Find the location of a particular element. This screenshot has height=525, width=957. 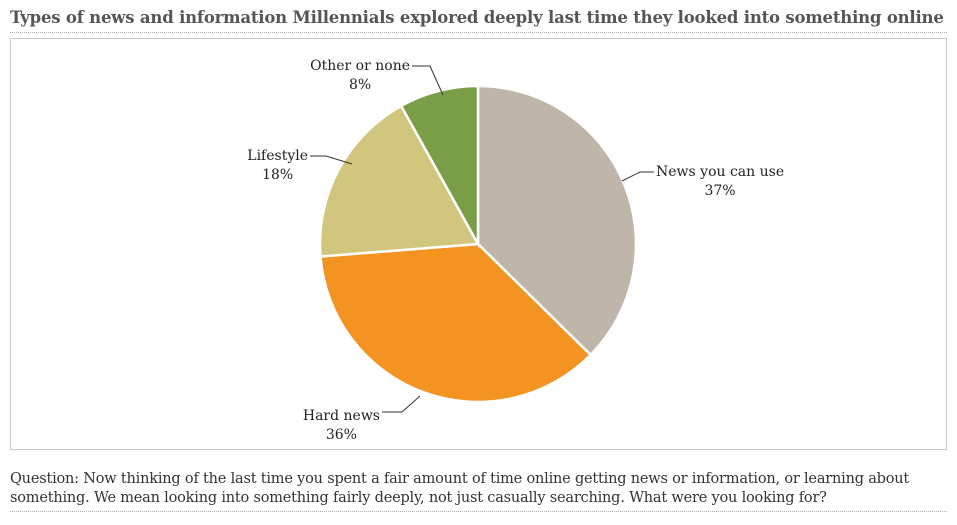

slice-value: 37% is located at coordinates (719, 191).